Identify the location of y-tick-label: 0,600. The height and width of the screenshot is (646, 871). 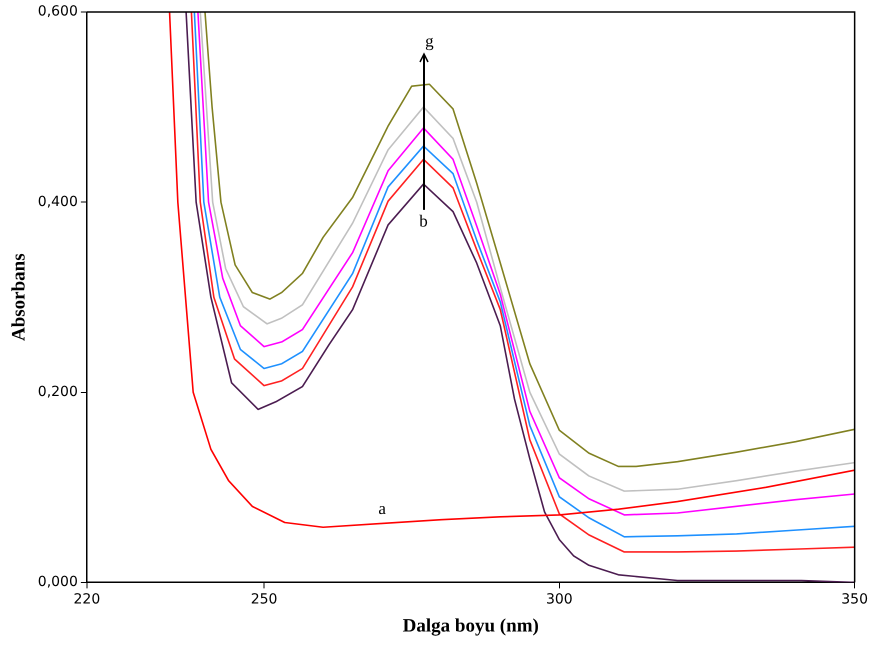
(58, 12).